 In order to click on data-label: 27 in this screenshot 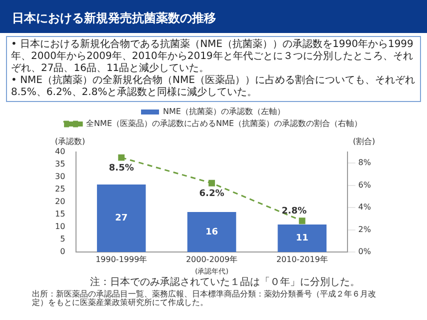, I will do `click(121, 219)`.